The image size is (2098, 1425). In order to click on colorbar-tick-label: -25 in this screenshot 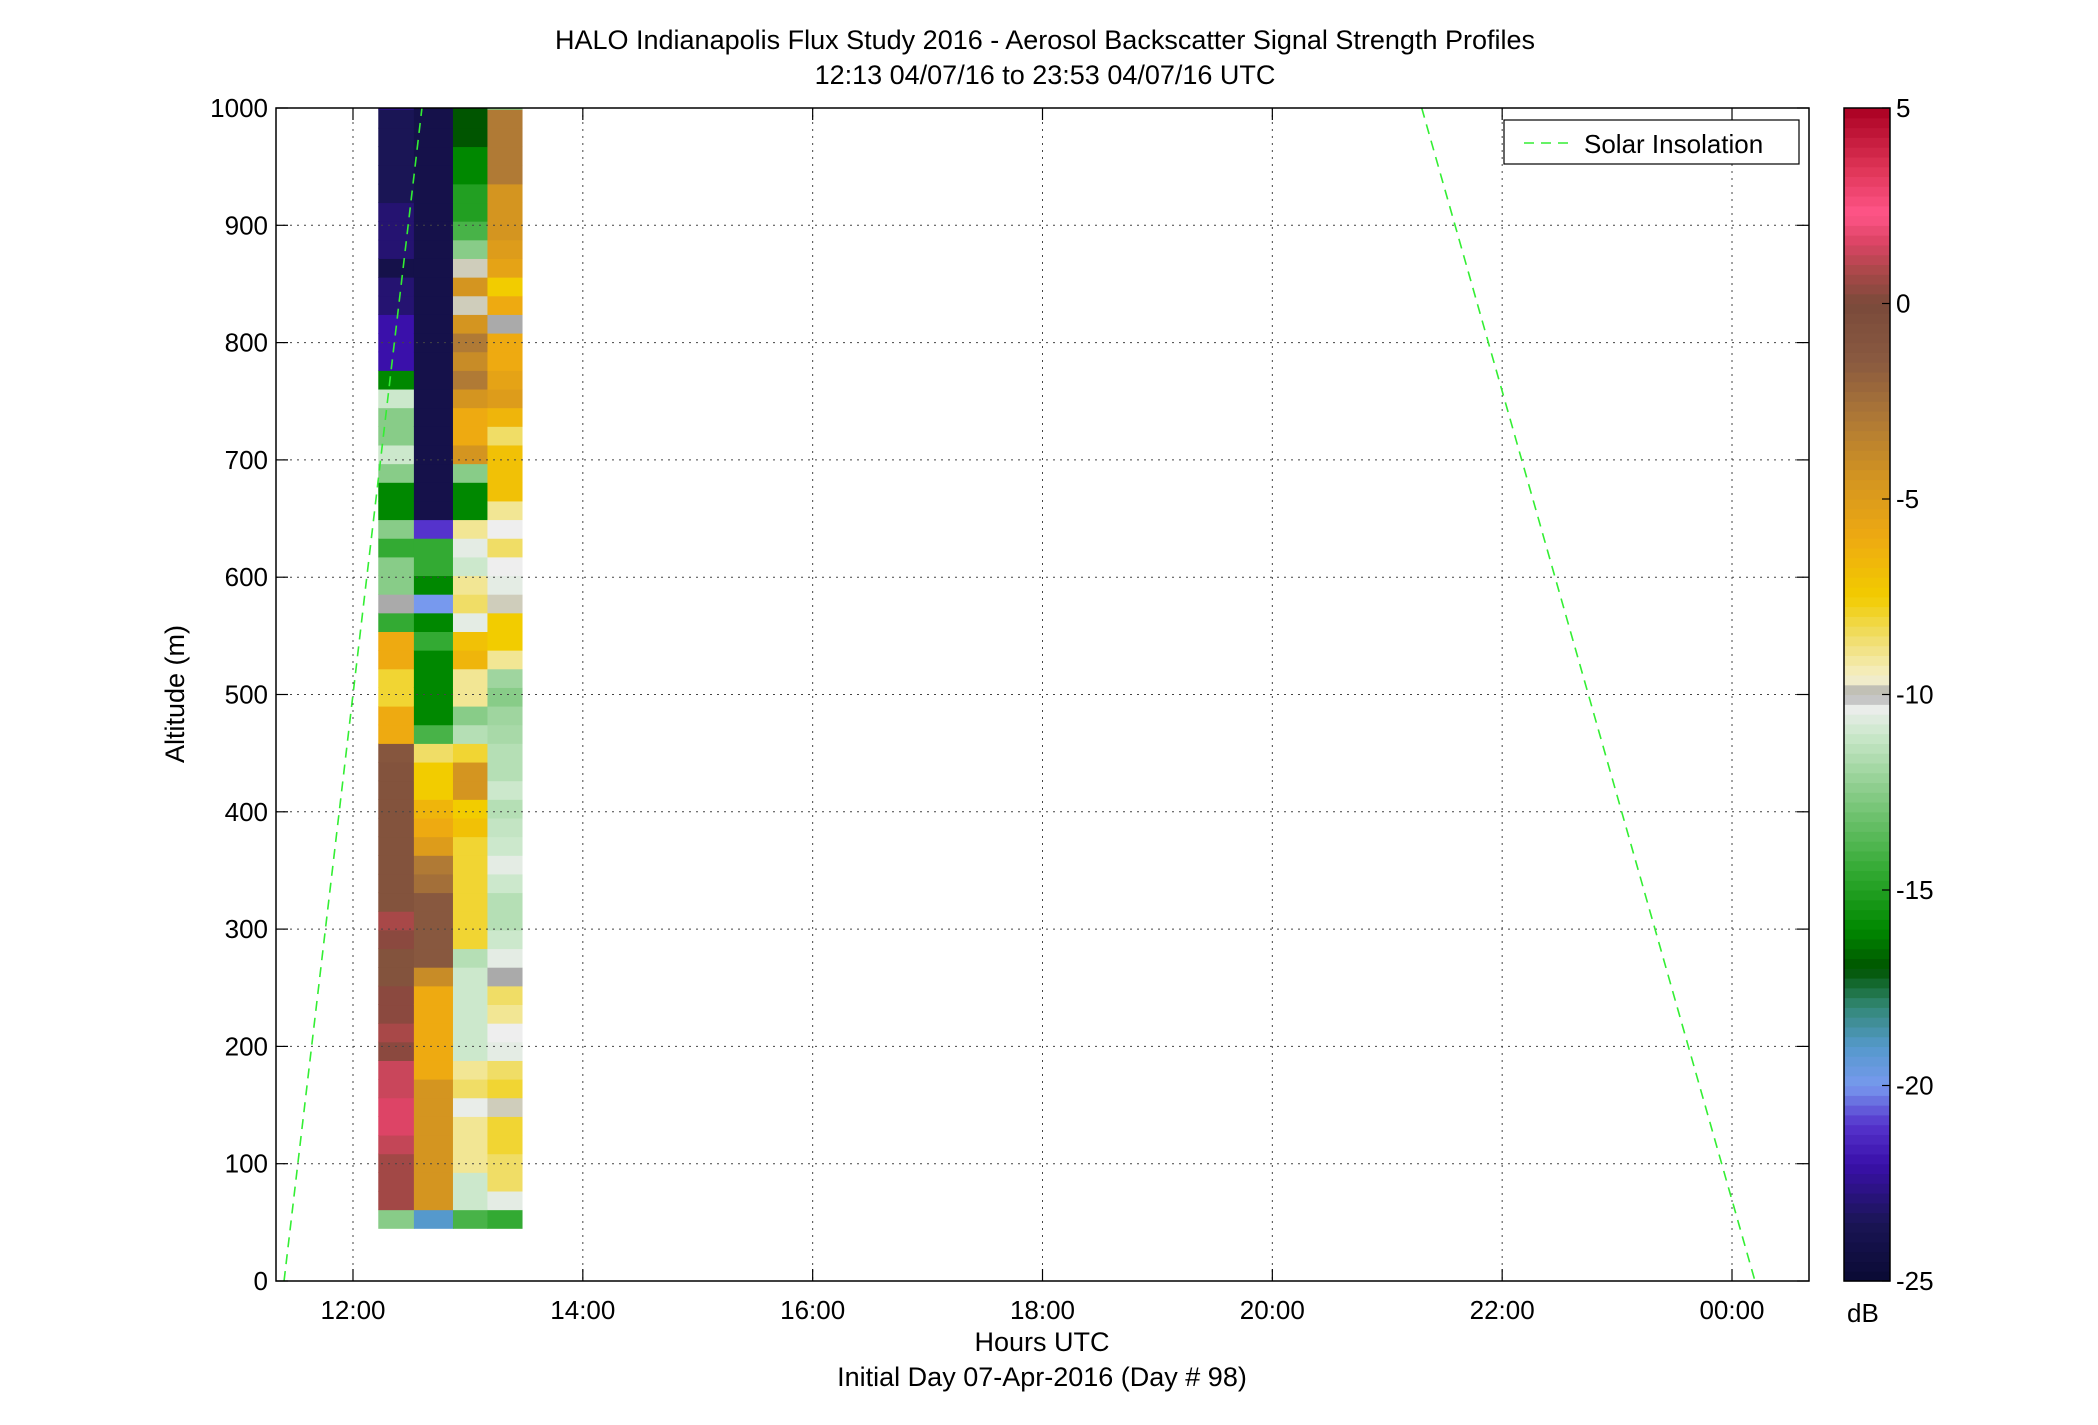, I will do `click(1915, 1281)`.